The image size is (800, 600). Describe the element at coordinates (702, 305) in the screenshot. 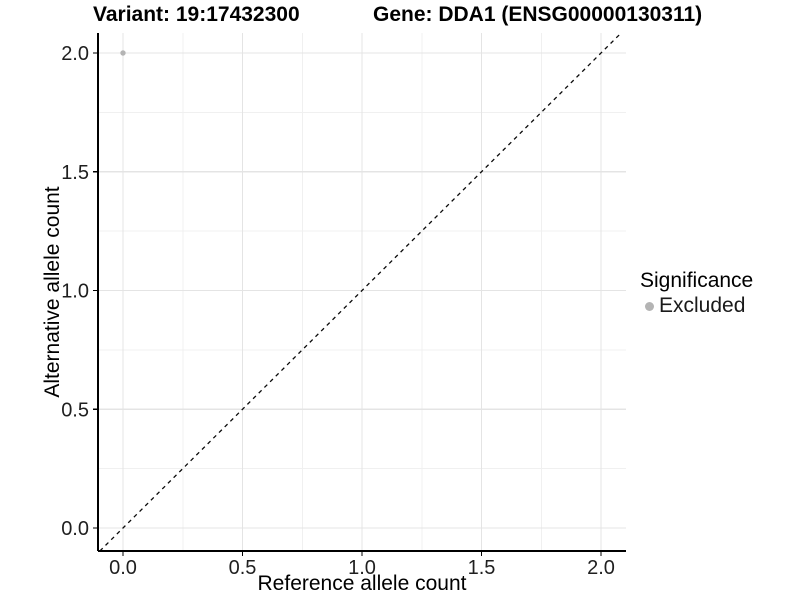

I see `legend-item-label: Excluded` at that location.